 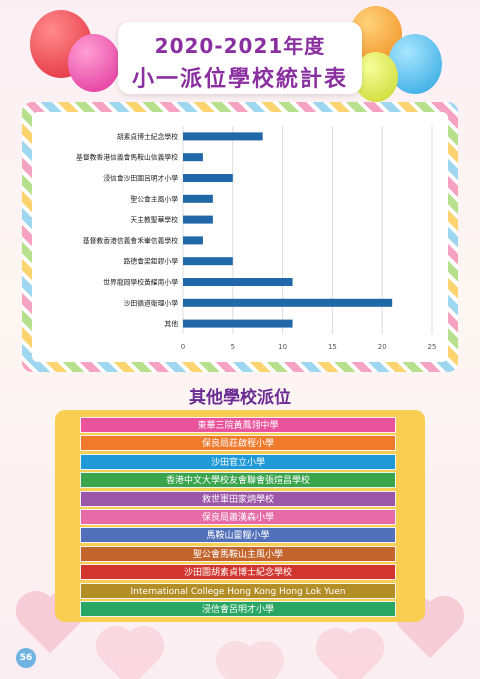 I want to click on school-list-item: 沙田官立小學, so click(x=238, y=461).